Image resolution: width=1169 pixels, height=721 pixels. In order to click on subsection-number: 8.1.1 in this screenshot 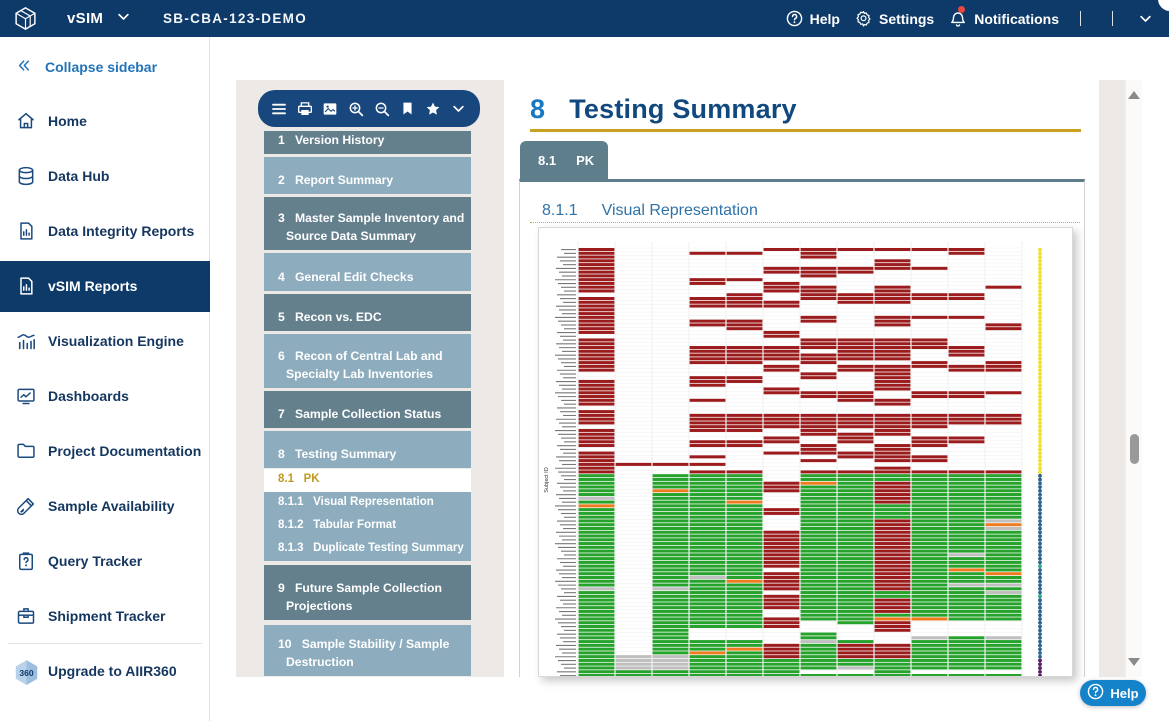, I will do `click(560, 210)`.